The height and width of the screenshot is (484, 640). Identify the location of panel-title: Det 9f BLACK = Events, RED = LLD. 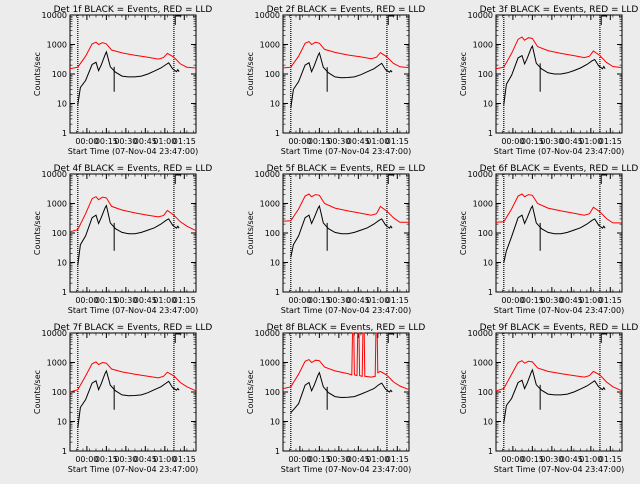
(559, 328).